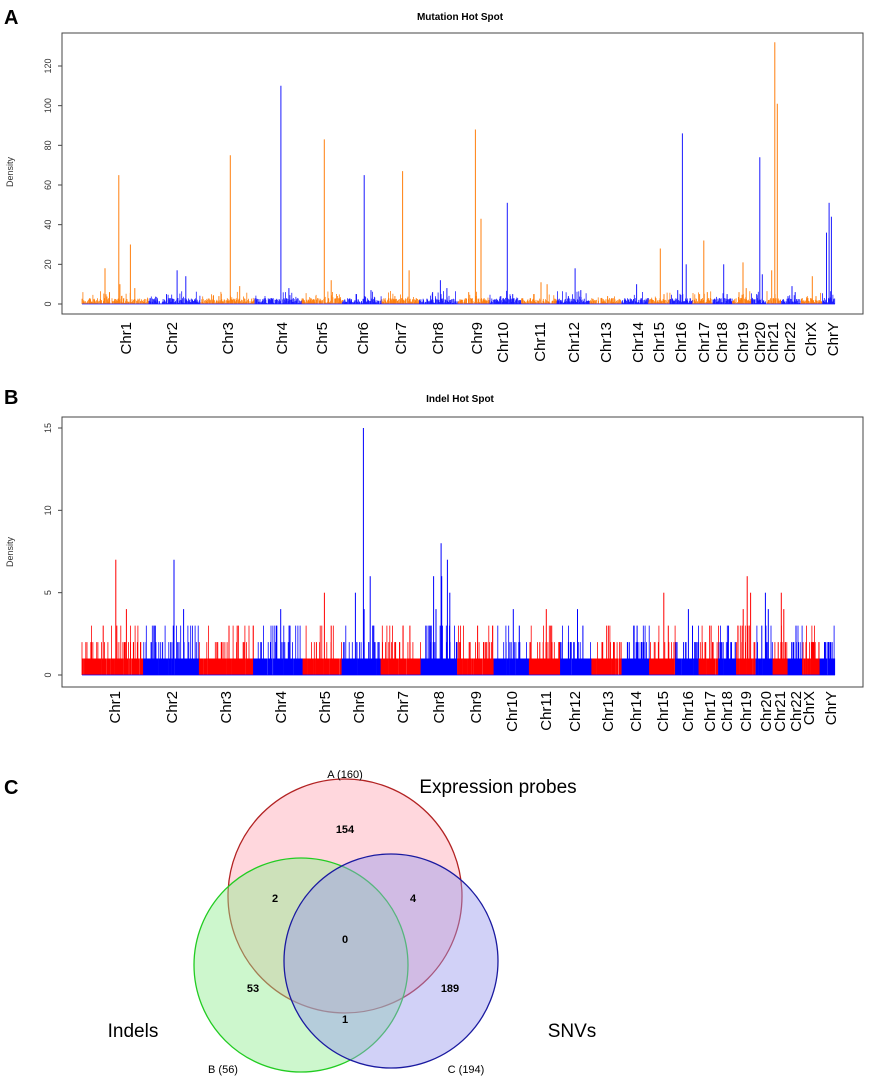 The width and height of the screenshot is (870, 1080). What do you see at coordinates (345, 830) in the screenshot?
I see `venn-count-a-only: 154` at bounding box center [345, 830].